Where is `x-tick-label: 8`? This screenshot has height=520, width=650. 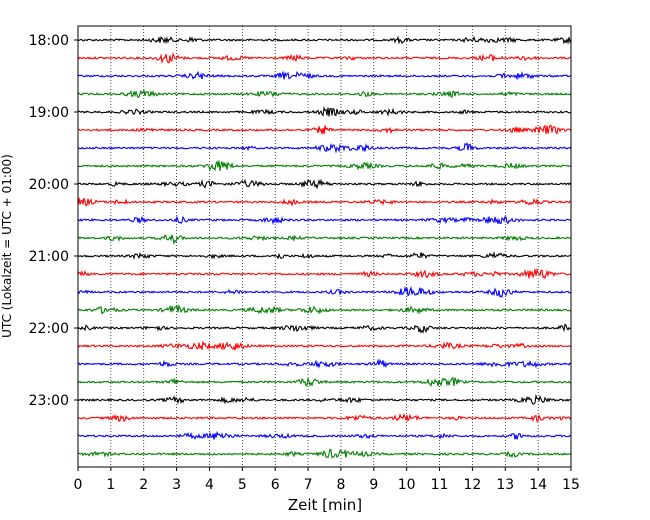 x-tick-label: 8 is located at coordinates (340, 485).